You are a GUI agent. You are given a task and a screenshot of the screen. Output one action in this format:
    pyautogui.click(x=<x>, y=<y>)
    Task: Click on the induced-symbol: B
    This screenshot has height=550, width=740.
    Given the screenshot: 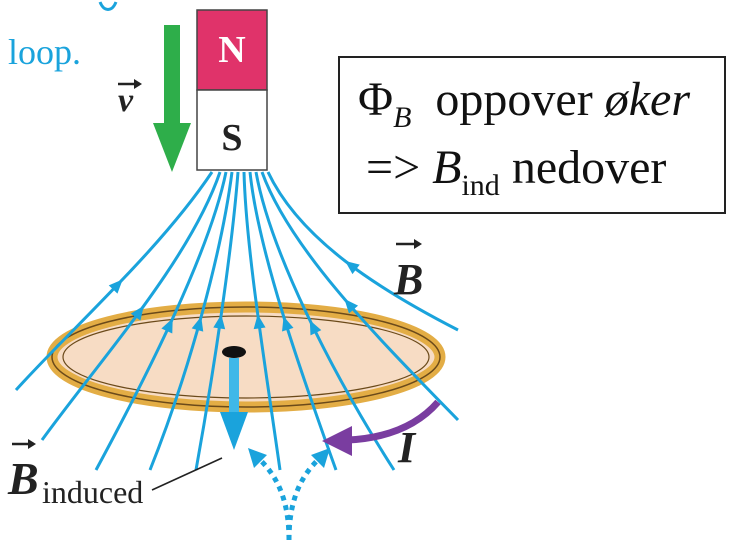 What is the action you would take?
    pyautogui.click(x=447, y=167)
    